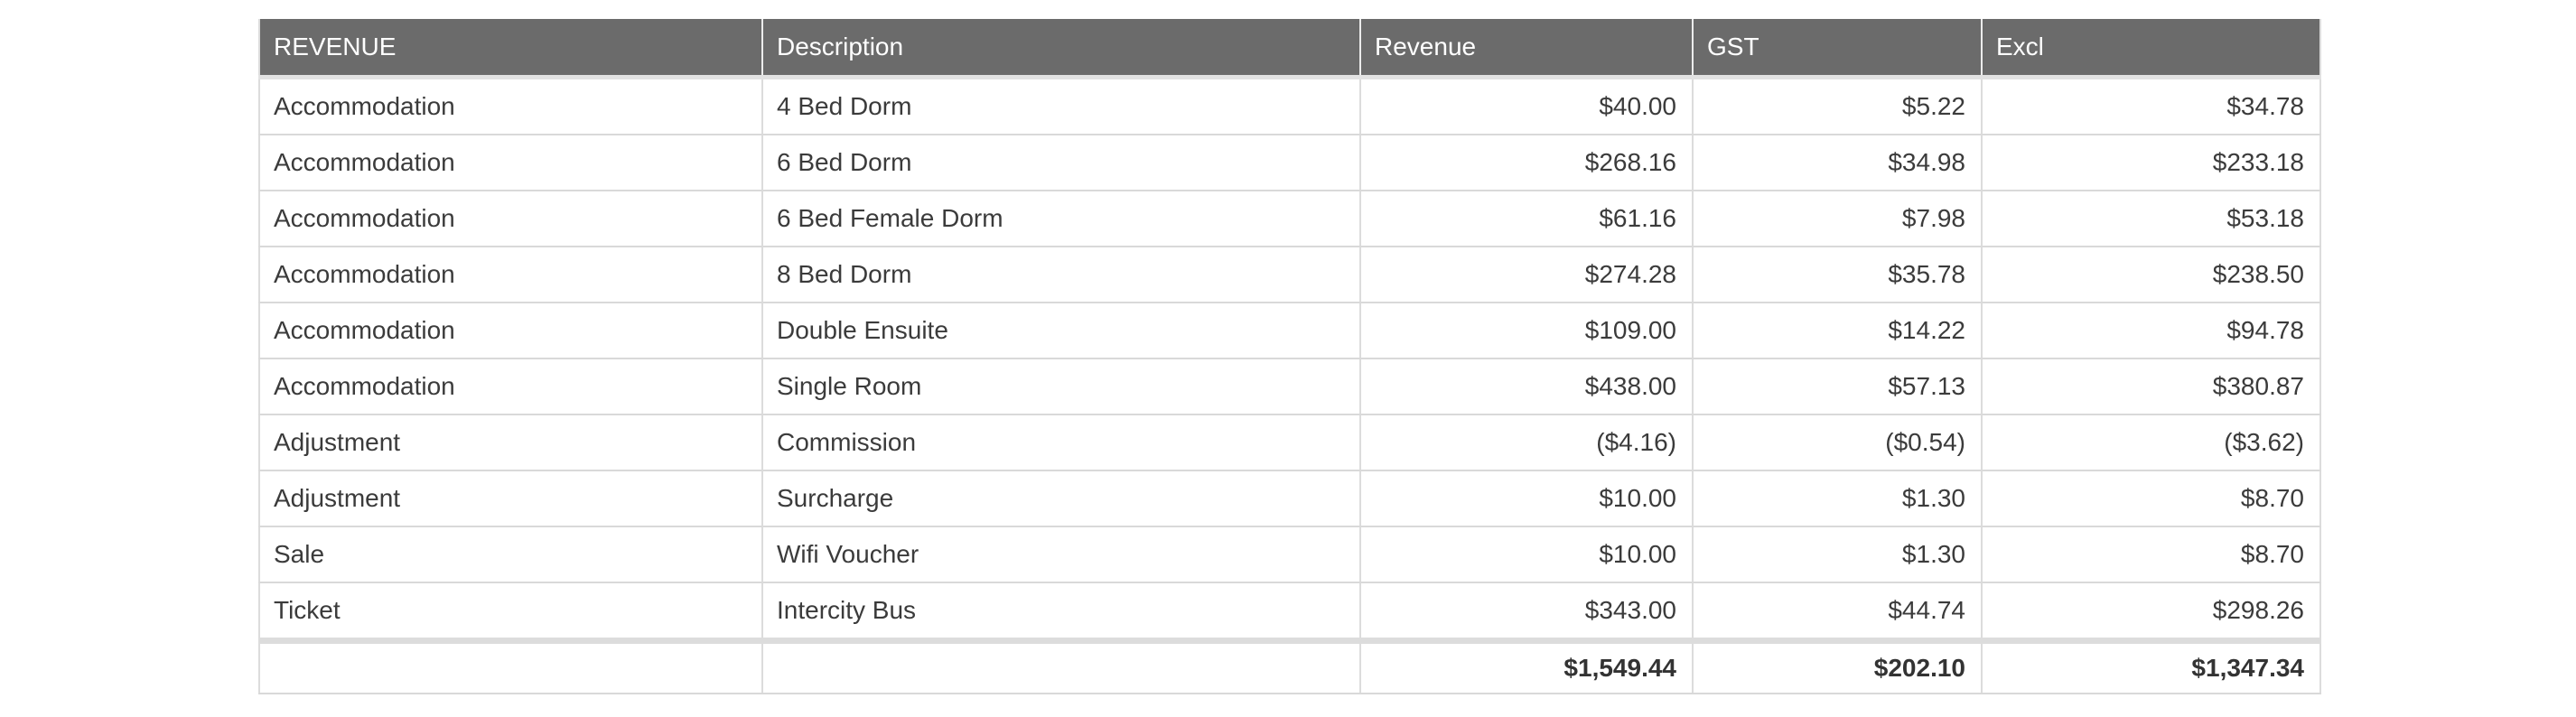 The image size is (2576, 717). I want to click on excl-cell: ($3.62), so click(2151, 442).